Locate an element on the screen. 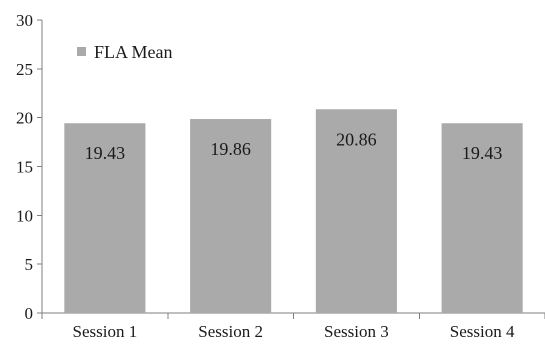  x-tick-label: Session 2 is located at coordinates (230, 331).